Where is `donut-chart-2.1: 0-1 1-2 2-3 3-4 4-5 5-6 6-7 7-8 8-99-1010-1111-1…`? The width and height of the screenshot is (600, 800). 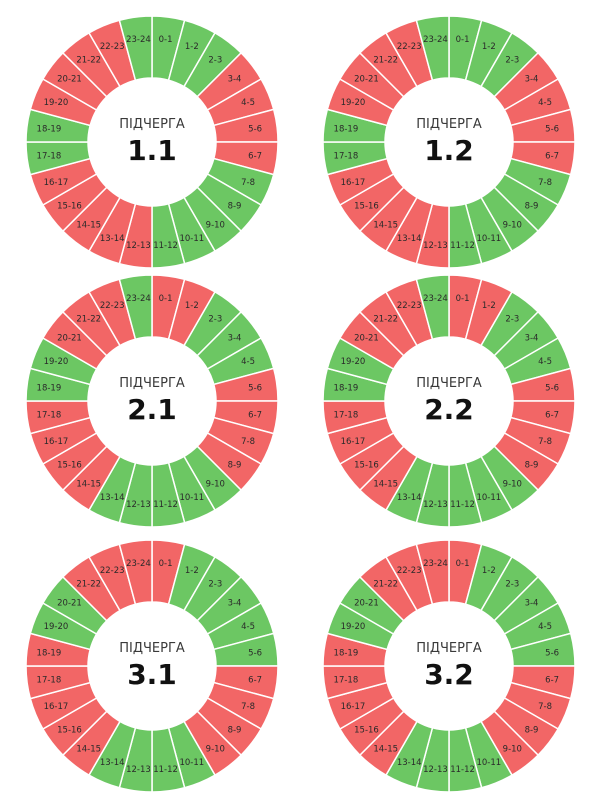 donut-chart-2.1: 0-1 1-2 2-3 3-4 4-5 5-6 6-7 7-8 8-99-1010-1111-1… is located at coordinates (152, 401).